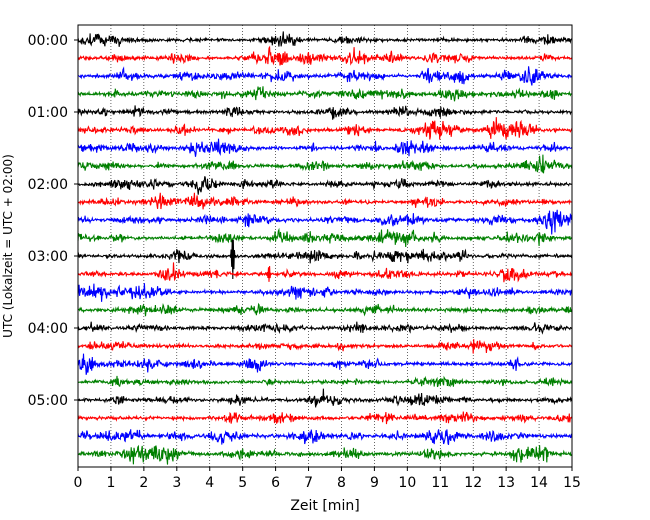 The width and height of the screenshot is (650, 520). Describe the element at coordinates (8, 246) in the screenshot. I see `y-axis-label: UTC (Lokalzeit = UTC + 02:00)` at that location.